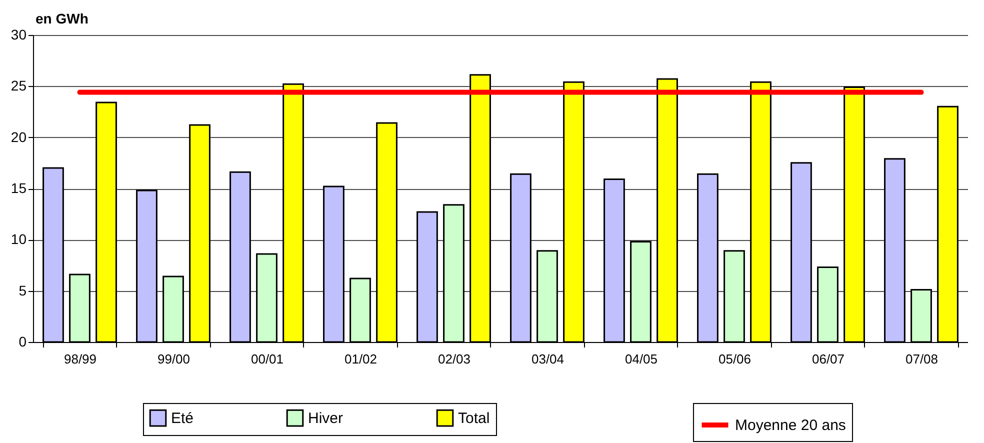 This screenshot has height=443, width=984. I want to click on y-tick-label: 20, so click(18, 136).